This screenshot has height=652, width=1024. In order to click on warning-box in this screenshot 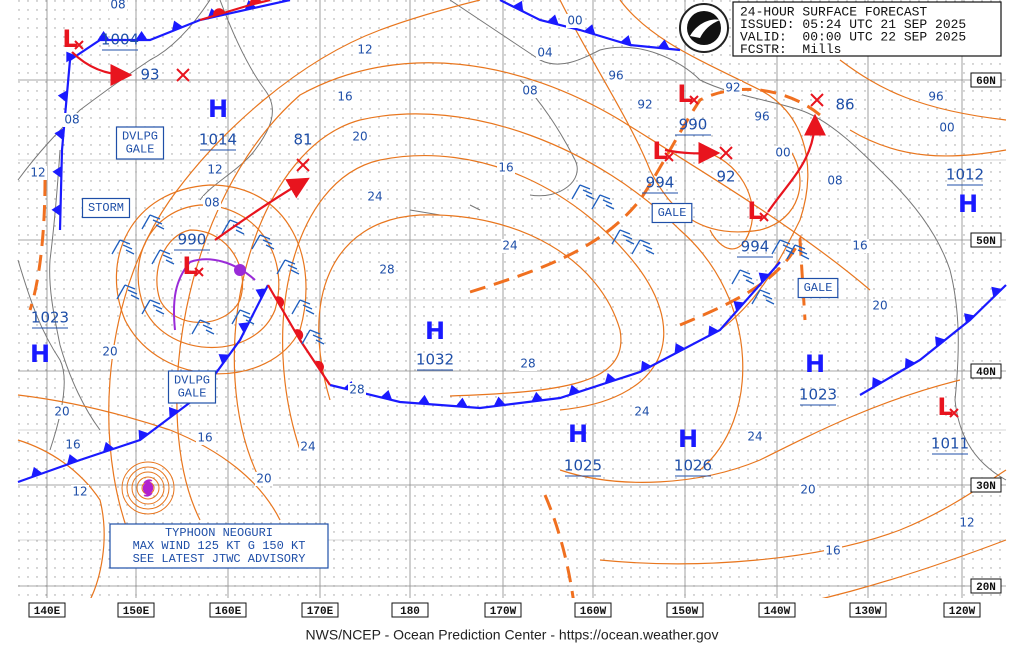, I will do `click(672, 213)`.